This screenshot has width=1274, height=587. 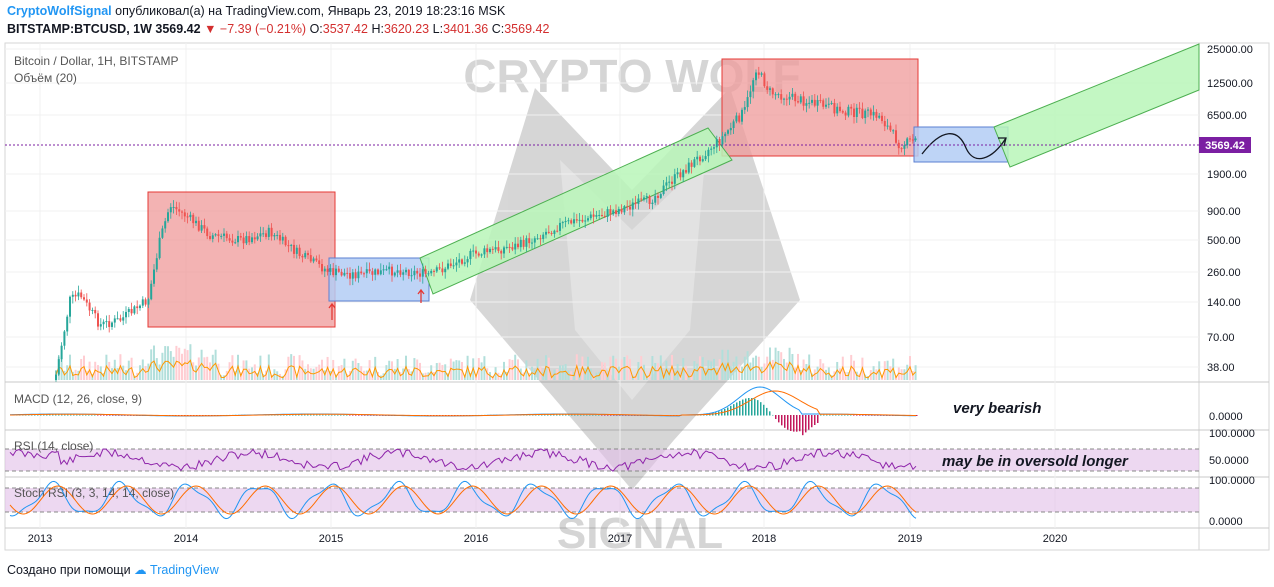 What do you see at coordinates (1035, 461) in the screenshot?
I see `rsi-annotation: may be in oversold longer` at bounding box center [1035, 461].